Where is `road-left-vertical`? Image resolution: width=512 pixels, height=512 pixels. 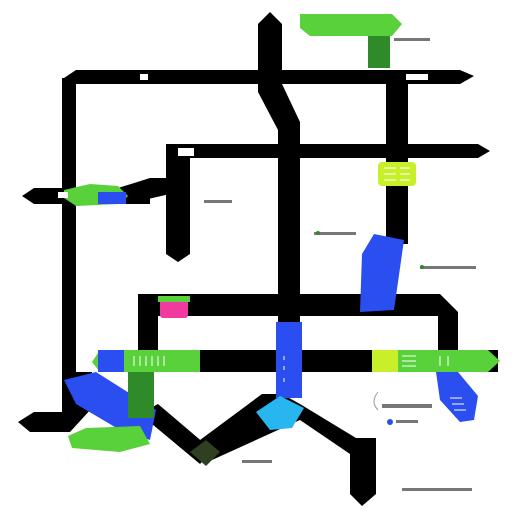 road-left-vertical is located at coordinates (72, 249).